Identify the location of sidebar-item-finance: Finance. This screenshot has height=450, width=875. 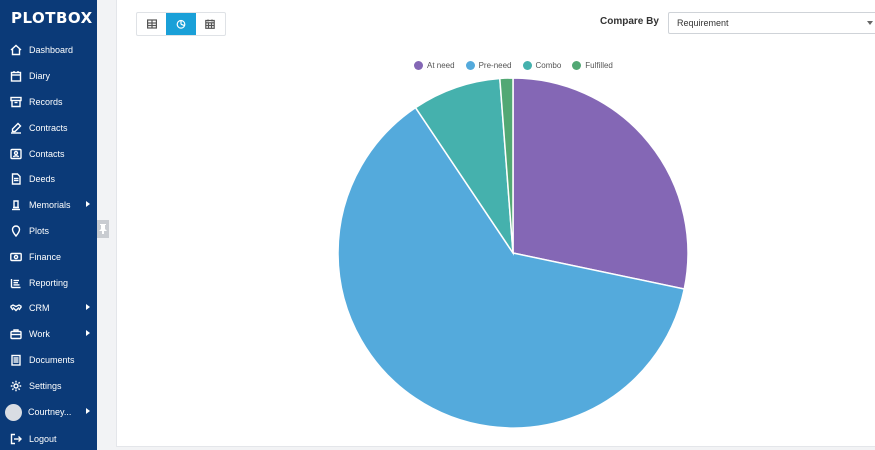
(48, 257).